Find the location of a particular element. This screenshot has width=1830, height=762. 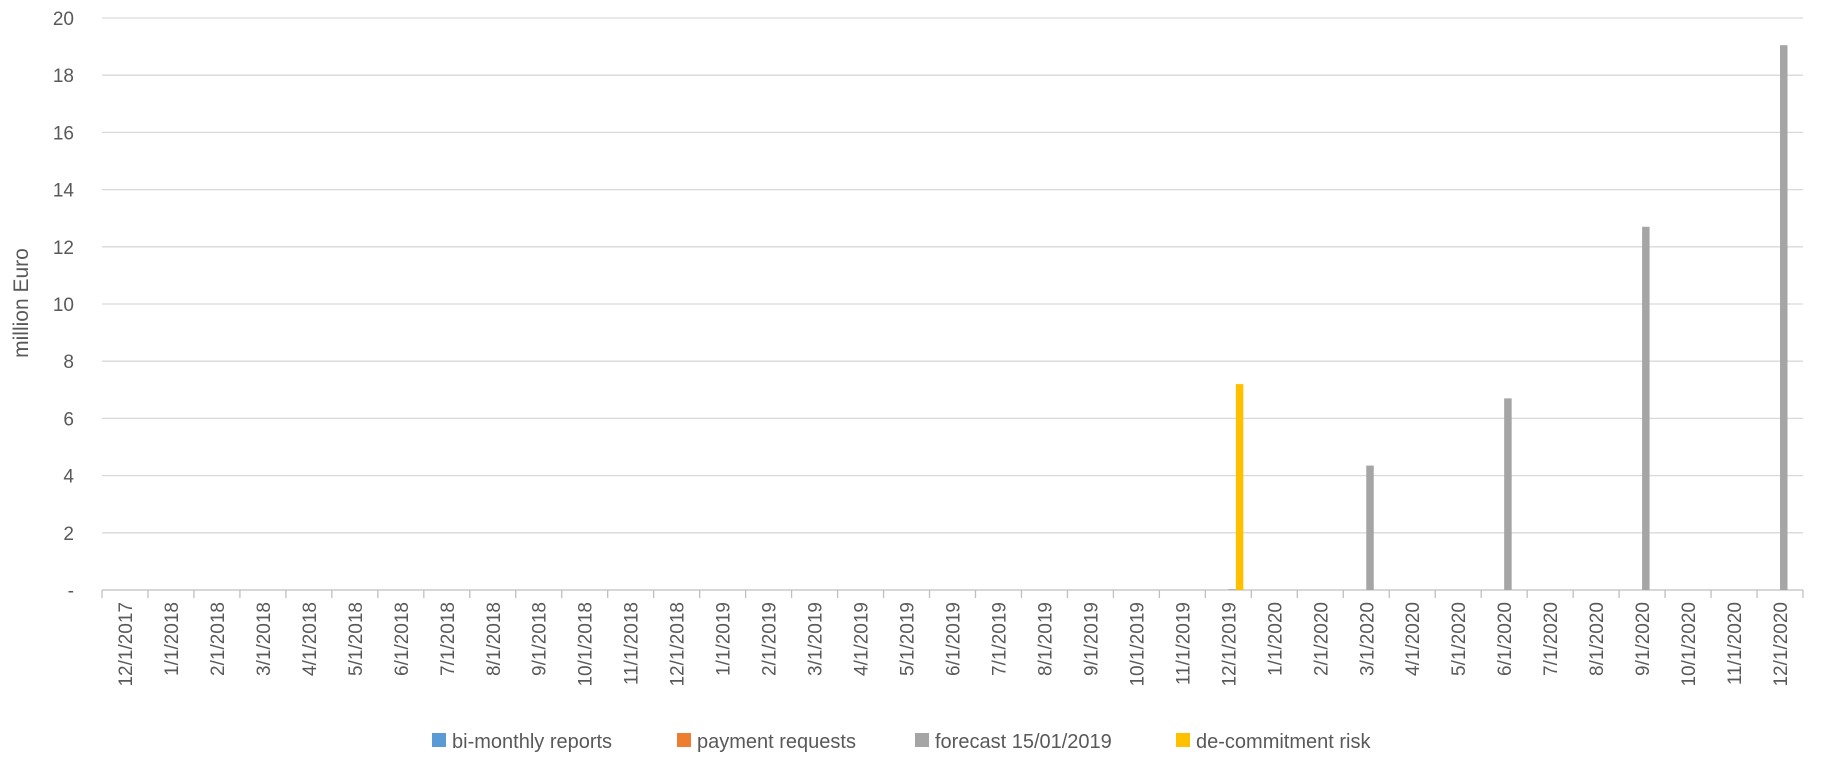

x-tick-label: 1/1/2019 is located at coordinates (724, 639).